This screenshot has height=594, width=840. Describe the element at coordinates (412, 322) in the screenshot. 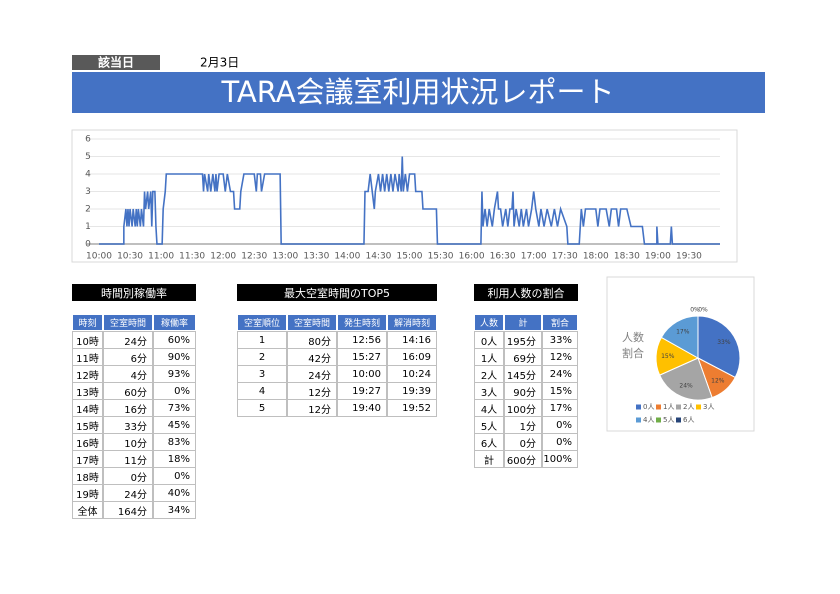

I see `table-header: 解消時刻` at that location.